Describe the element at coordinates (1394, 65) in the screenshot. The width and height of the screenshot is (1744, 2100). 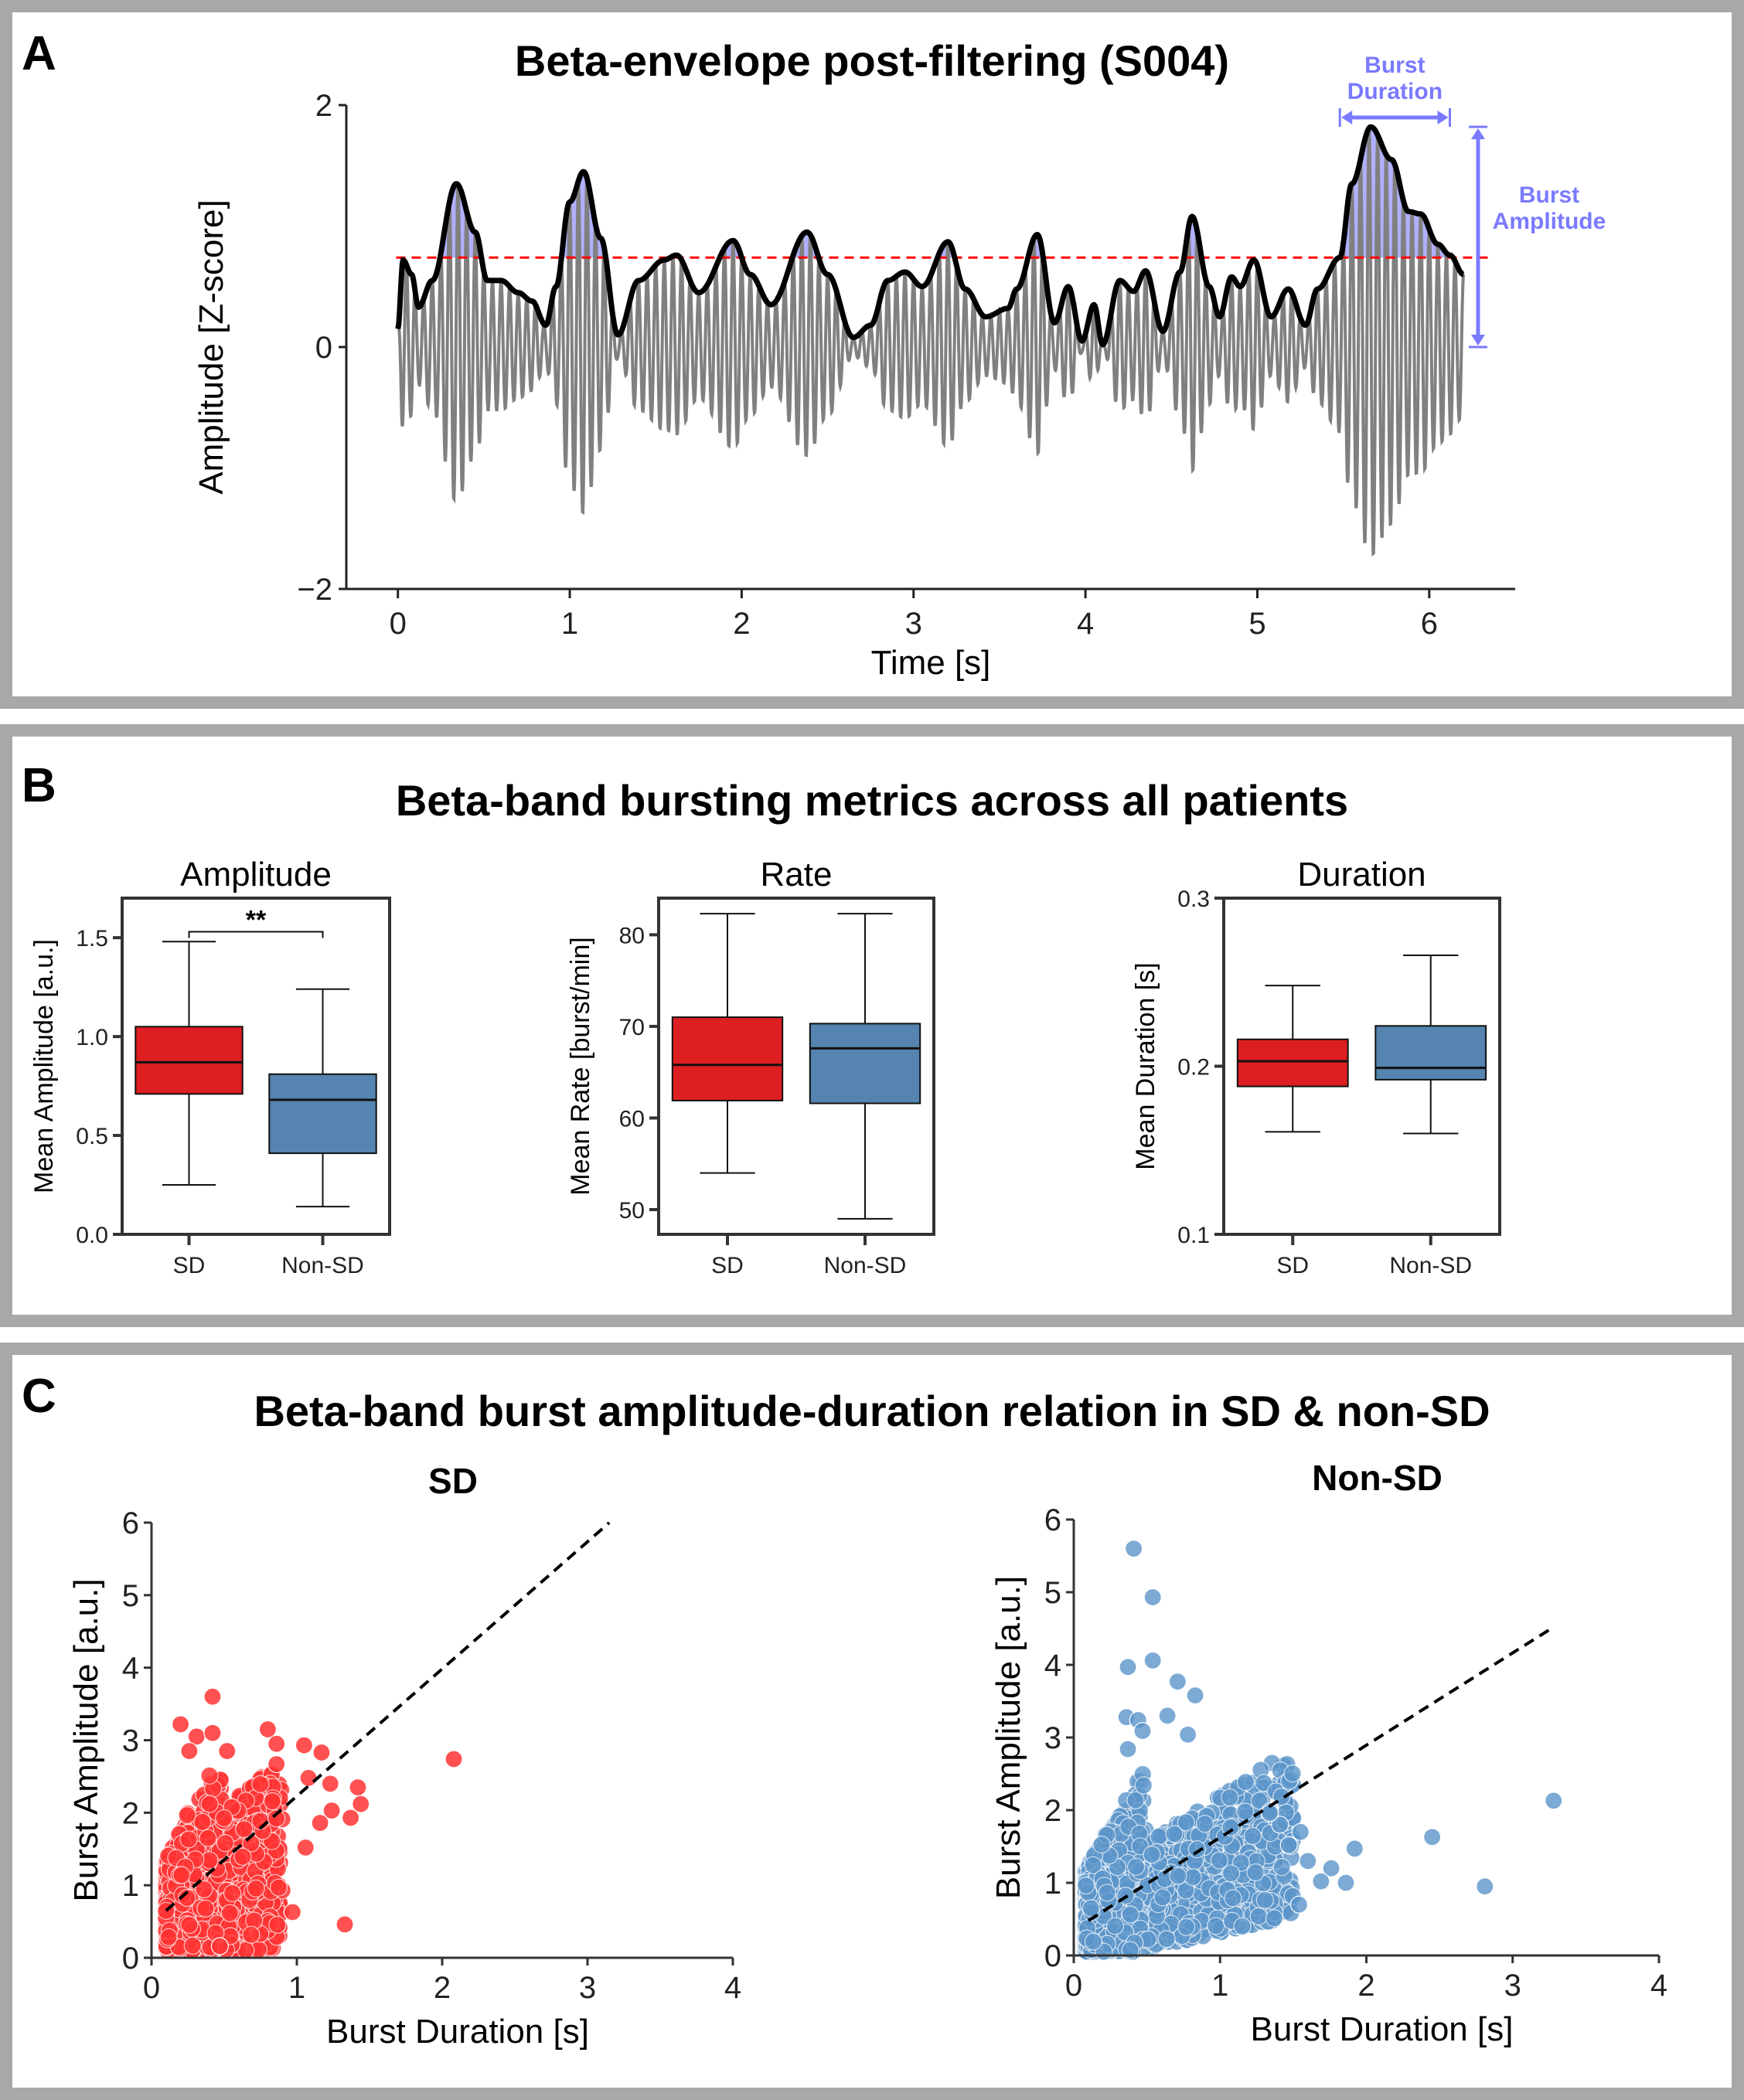
I see `burst-duration-label-line1: Burst` at that location.